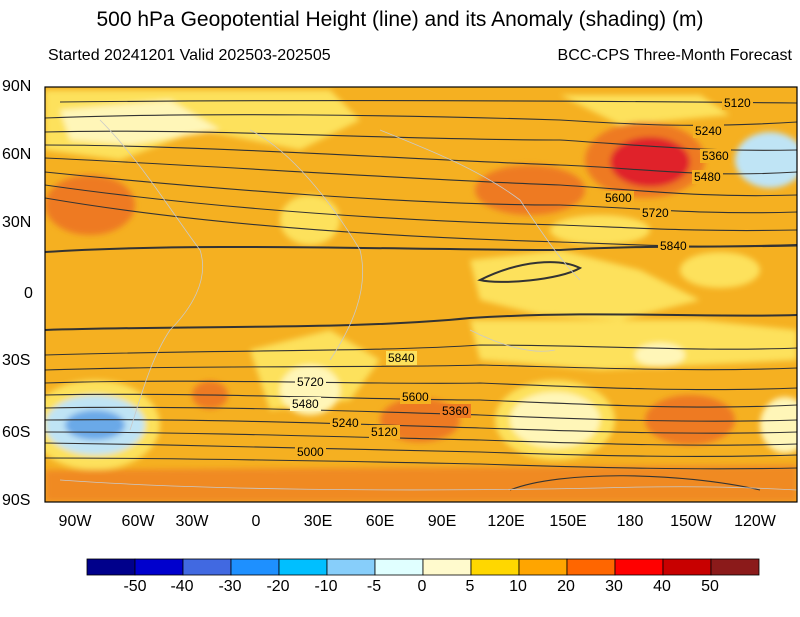  I want to click on lat-label: 60S, so click(16, 432).